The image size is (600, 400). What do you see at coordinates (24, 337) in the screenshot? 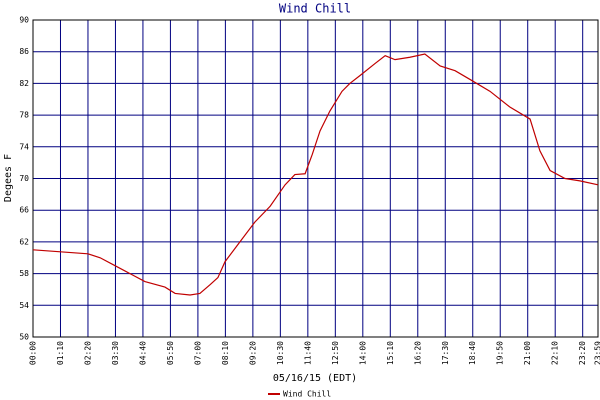
I see `y-tick-label: 50` at bounding box center [24, 337].